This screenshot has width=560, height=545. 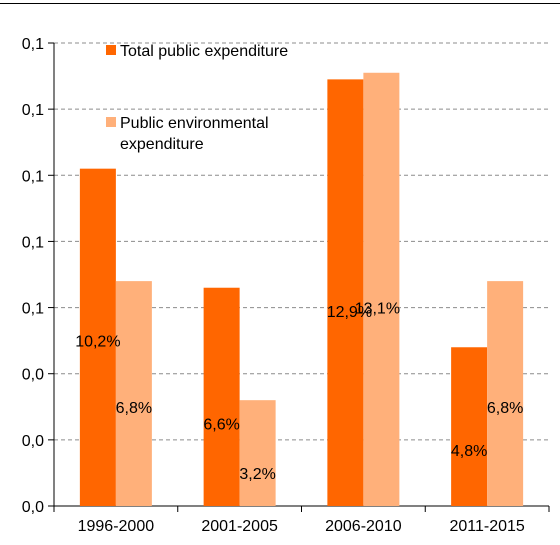 What do you see at coordinates (257, 474) in the screenshot?
I see `data-label-public-environmental: 3,2%` at bounding box center [257, 474].